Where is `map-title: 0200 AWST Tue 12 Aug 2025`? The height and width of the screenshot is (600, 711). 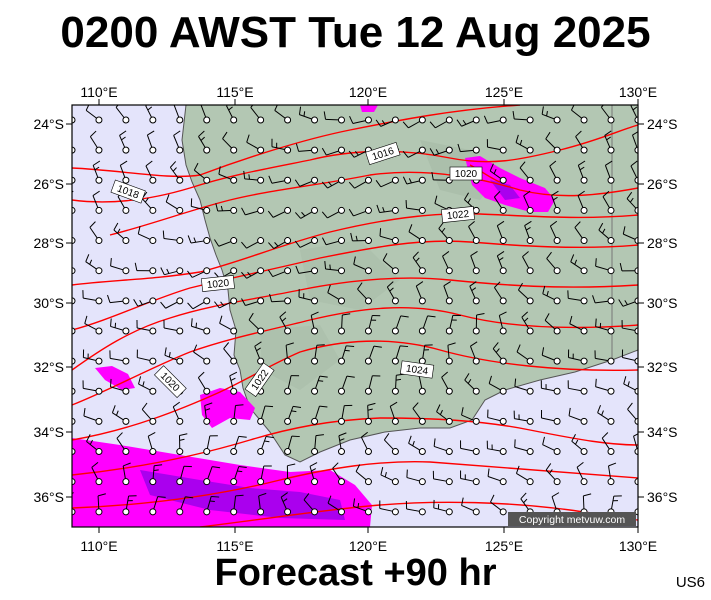
map-title: 0200 AWST Tue 12 Aug 2025 is located at coordinates (355, 32).